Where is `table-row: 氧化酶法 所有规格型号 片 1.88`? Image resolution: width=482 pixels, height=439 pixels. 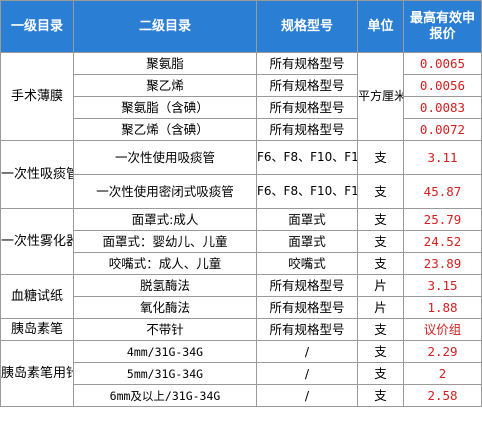
table-row: 氧化酶法 所有规格型号 片 1.88 is located at coordinates (241, 307).